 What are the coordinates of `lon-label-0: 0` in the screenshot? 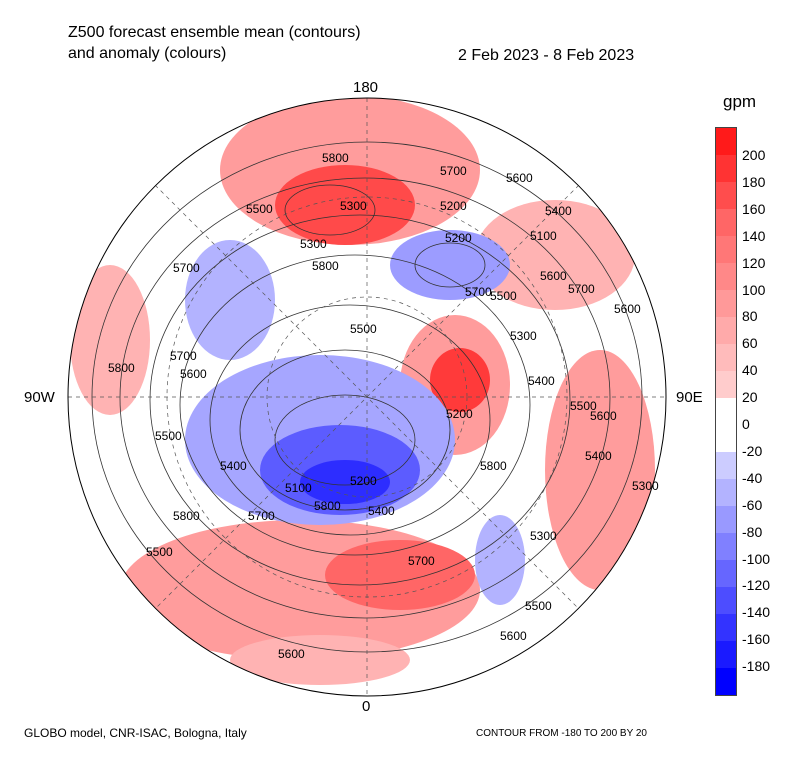 It's located at (366, 706).